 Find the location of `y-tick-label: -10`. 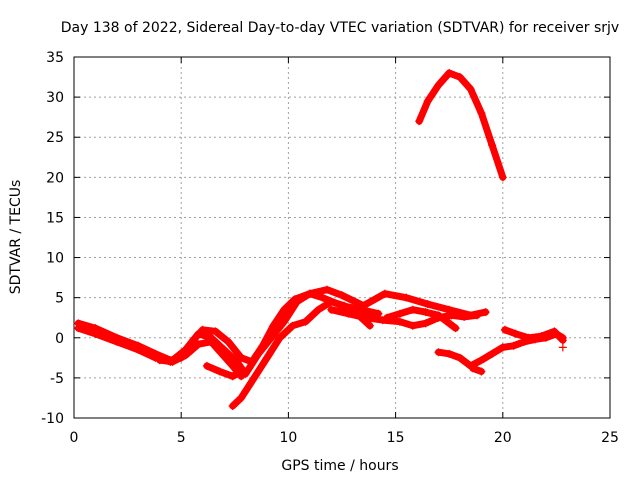

y-tick-label: -10 is located at coordinates (52, 419).